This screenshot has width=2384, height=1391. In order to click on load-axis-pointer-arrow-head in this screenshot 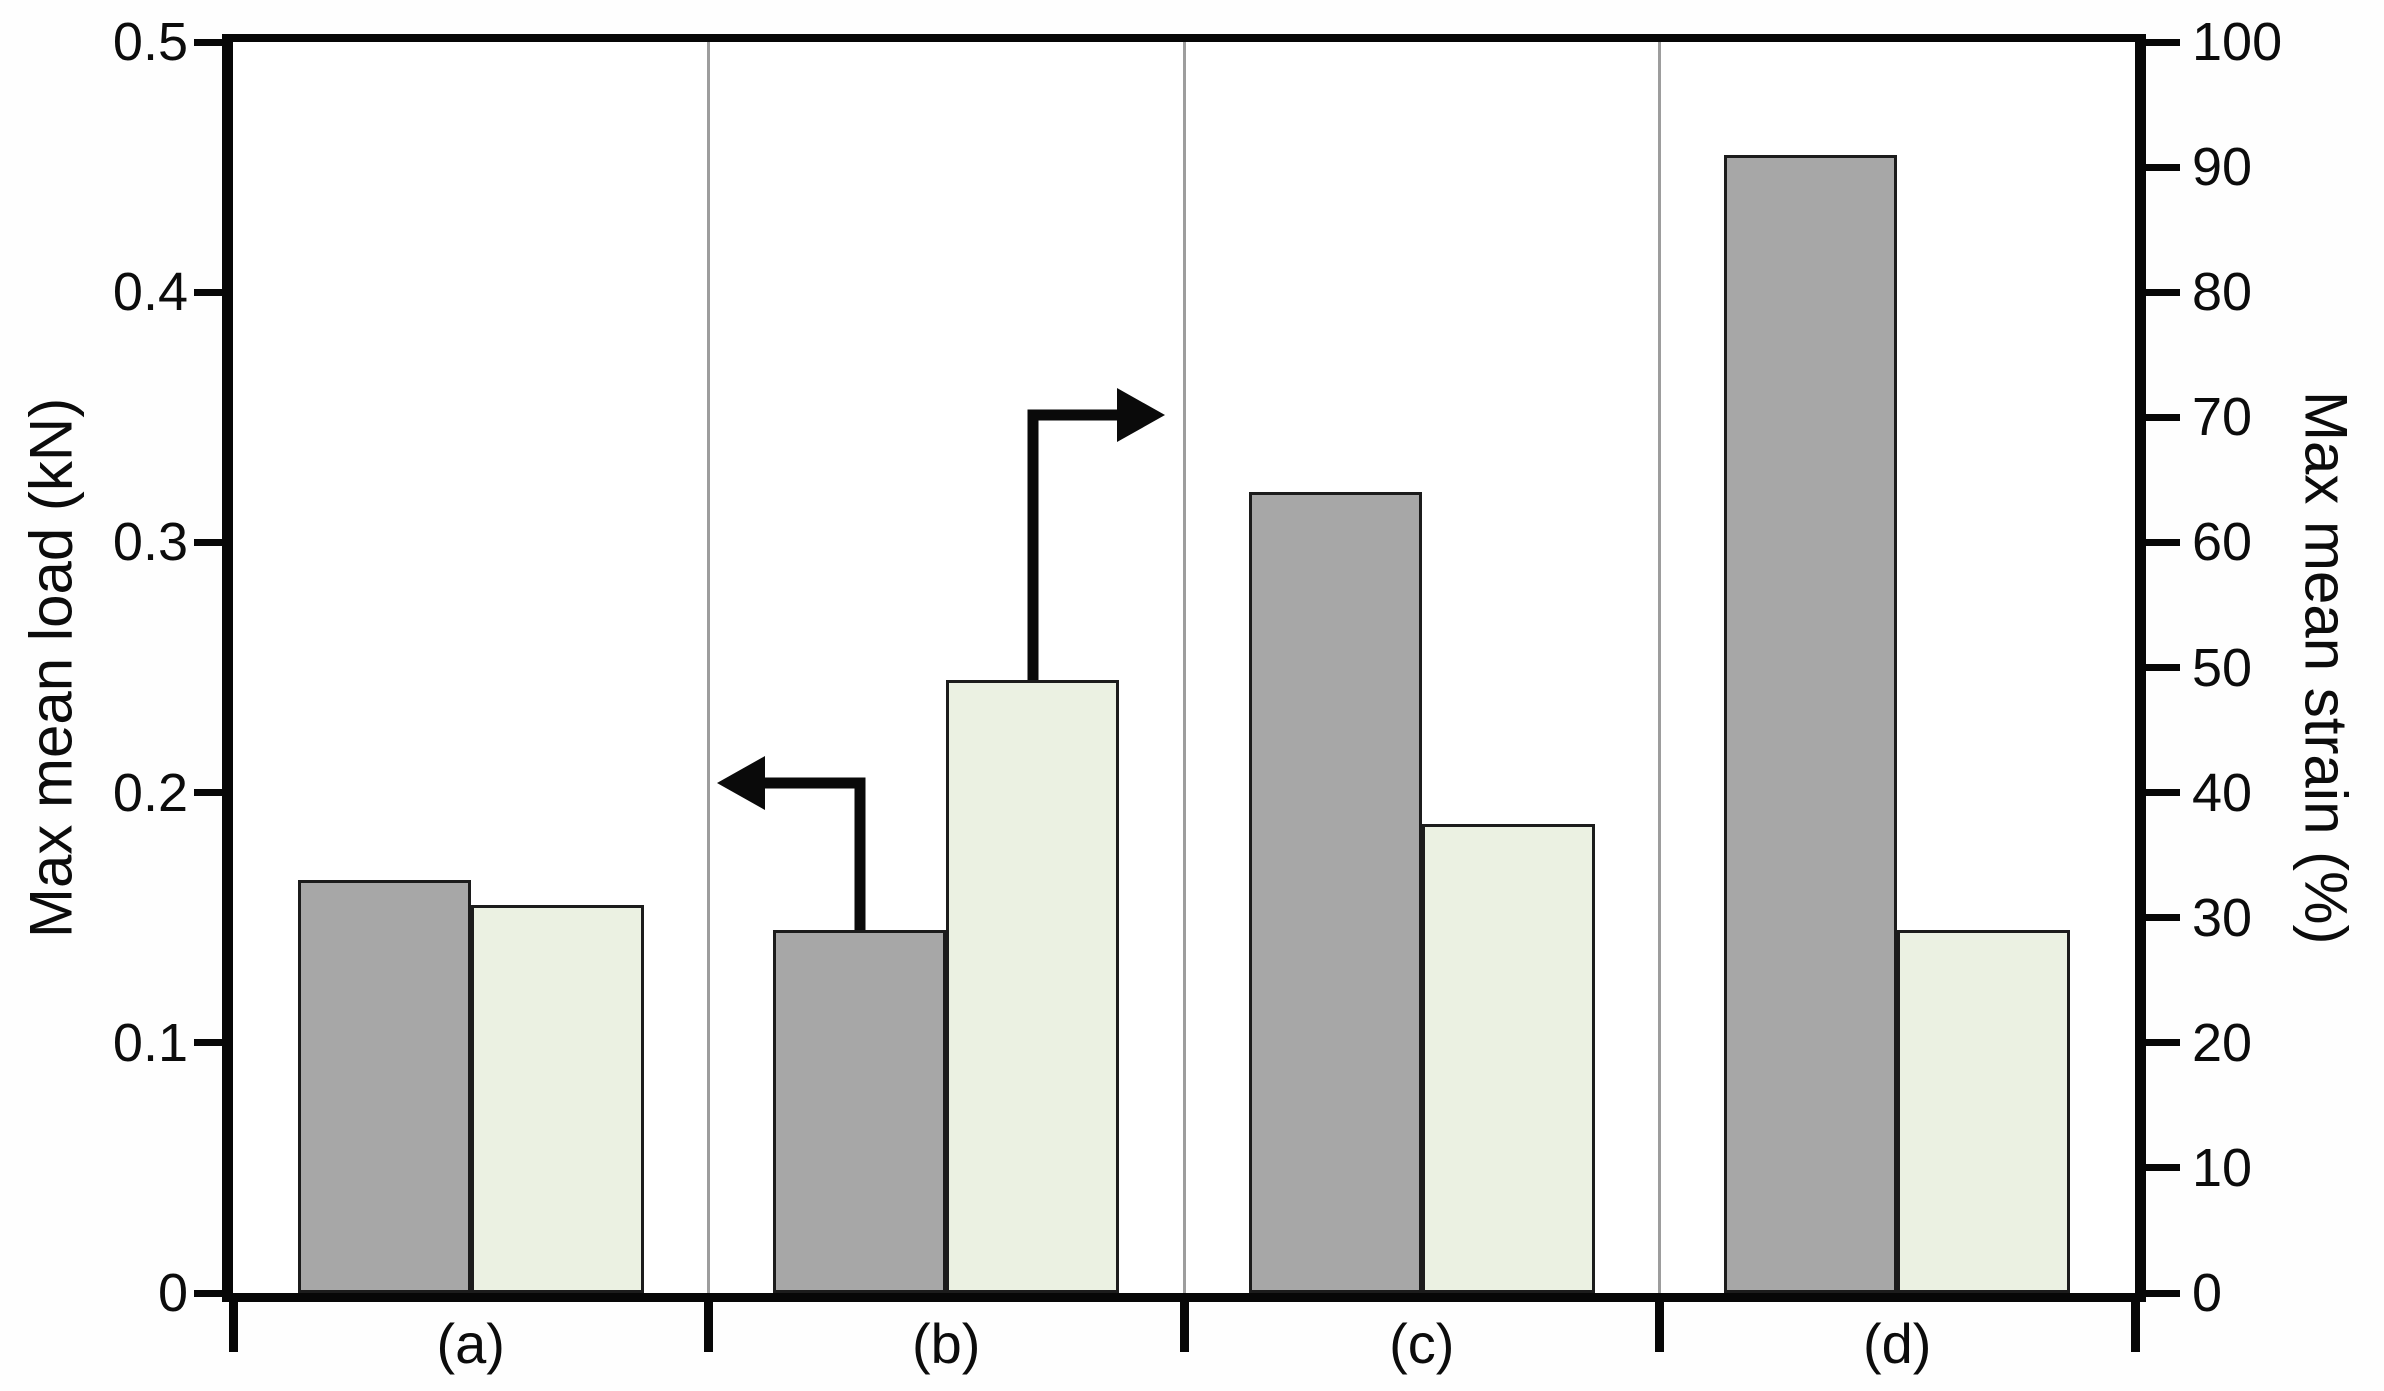, I will do `click(741, 783)`.